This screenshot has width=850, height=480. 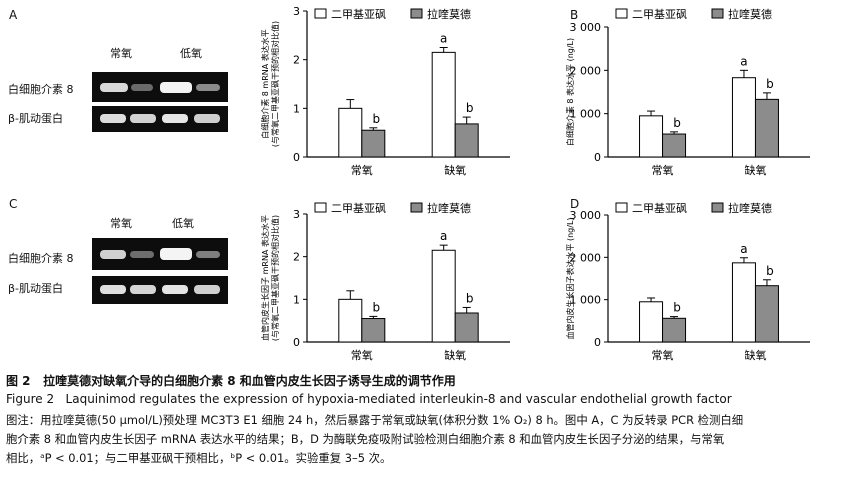 I want to click on panel-letter-a: A, so click(x=13, y=15).